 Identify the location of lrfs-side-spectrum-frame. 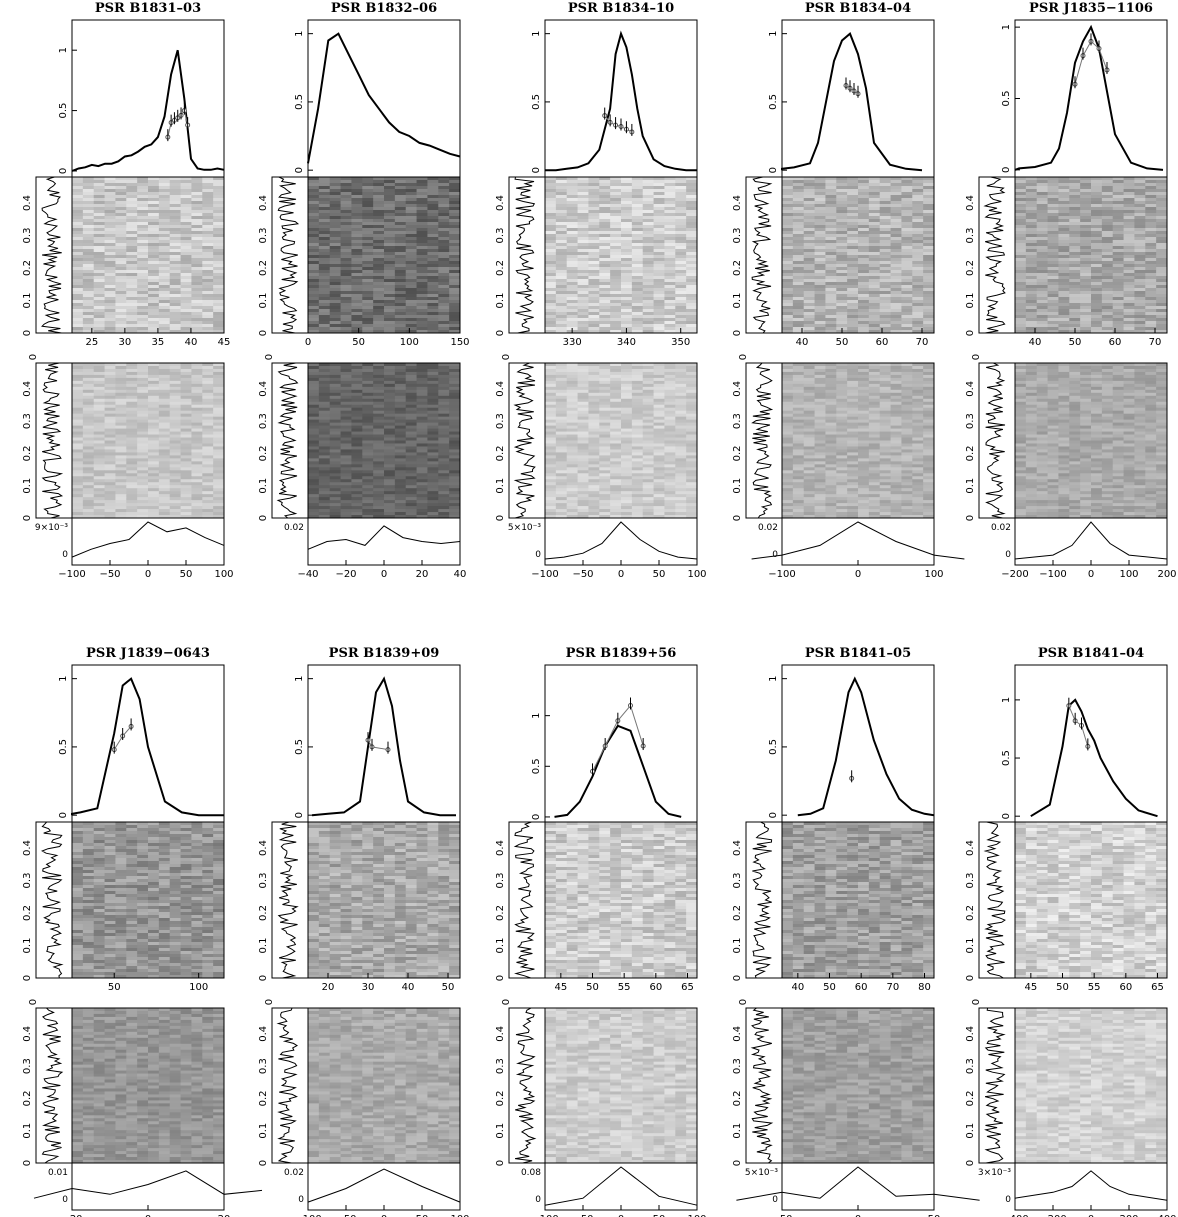
(527, 255).